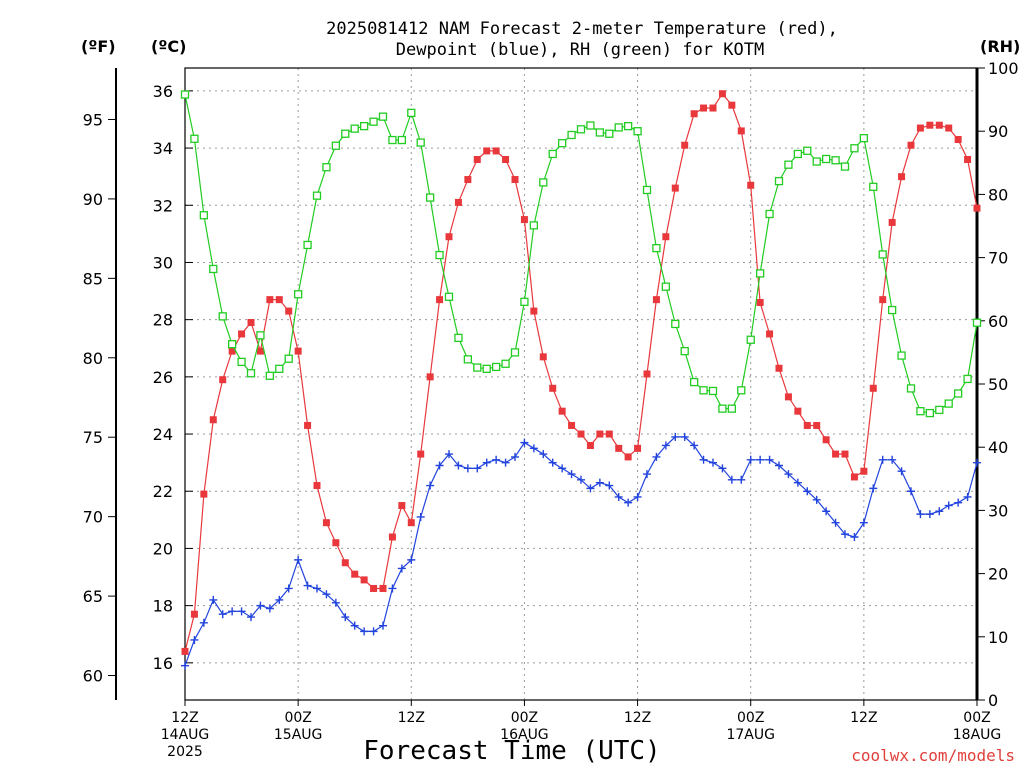 The width and height of the screenshot is (1024, 768). Describe the element at coordinates (998, 258) in the screenshot. I see `rh-tick-label: 70` at that location.